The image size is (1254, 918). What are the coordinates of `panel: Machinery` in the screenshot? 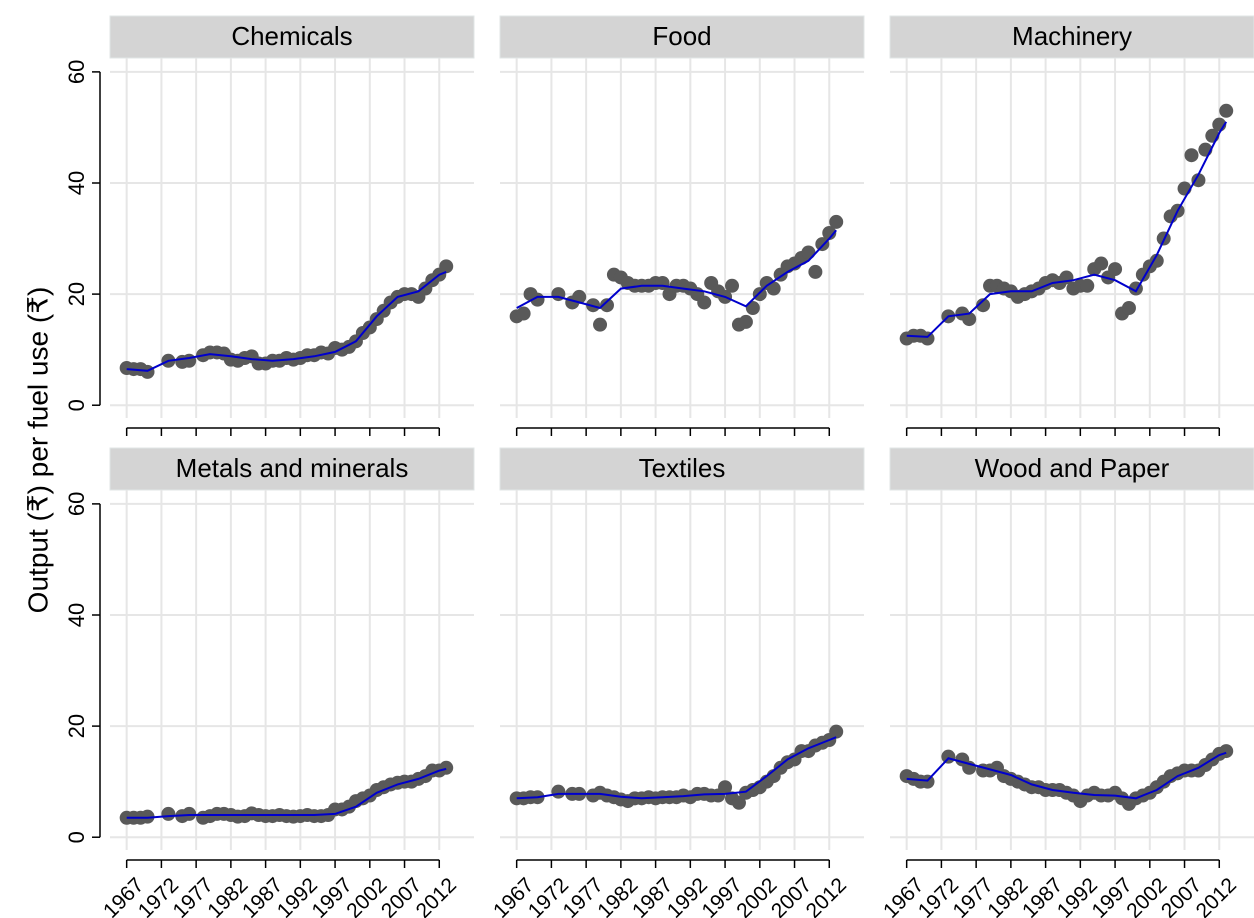 It's located at (1071, 225).